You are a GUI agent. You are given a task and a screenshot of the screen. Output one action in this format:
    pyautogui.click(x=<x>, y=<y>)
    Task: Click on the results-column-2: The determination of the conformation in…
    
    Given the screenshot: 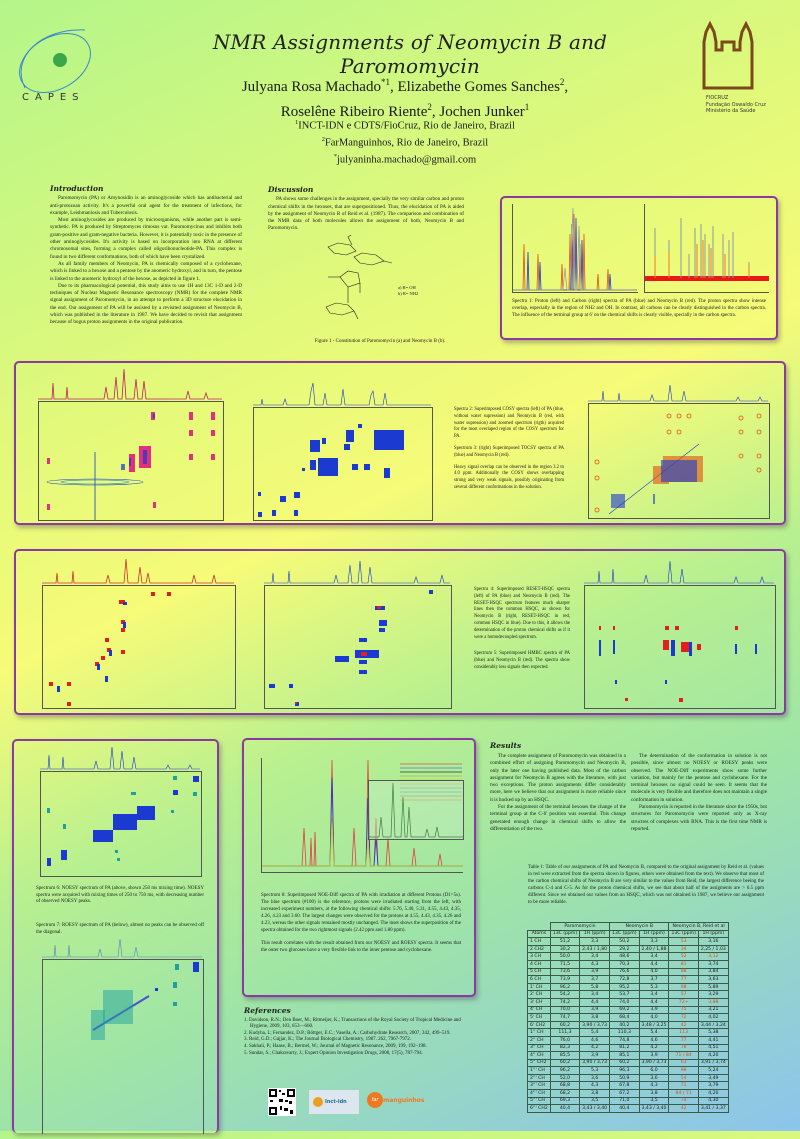 What is the action you would take?
    pyautogui.click(x=699, y=792)
    